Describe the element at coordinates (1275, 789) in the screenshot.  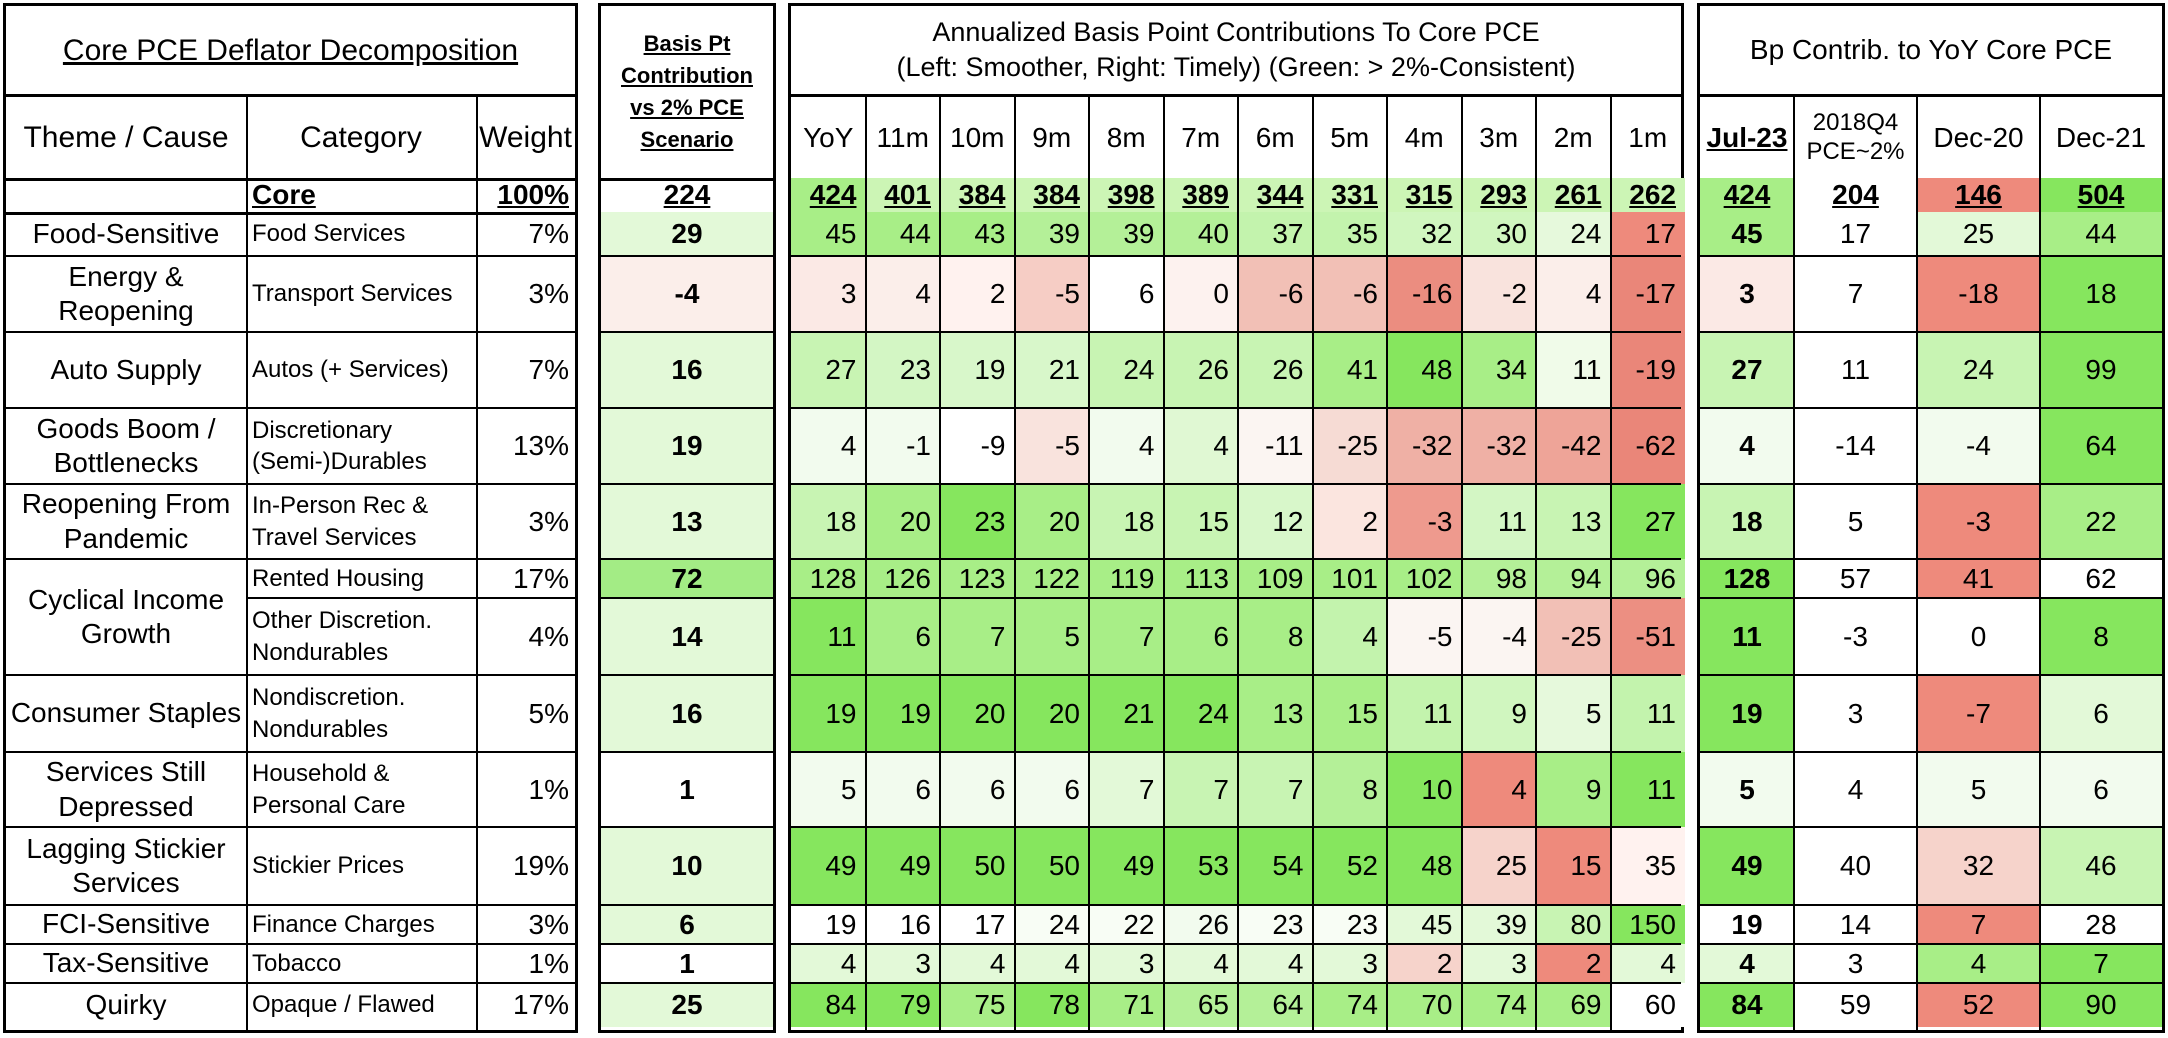
I see `contribution-value: 7` at that location.